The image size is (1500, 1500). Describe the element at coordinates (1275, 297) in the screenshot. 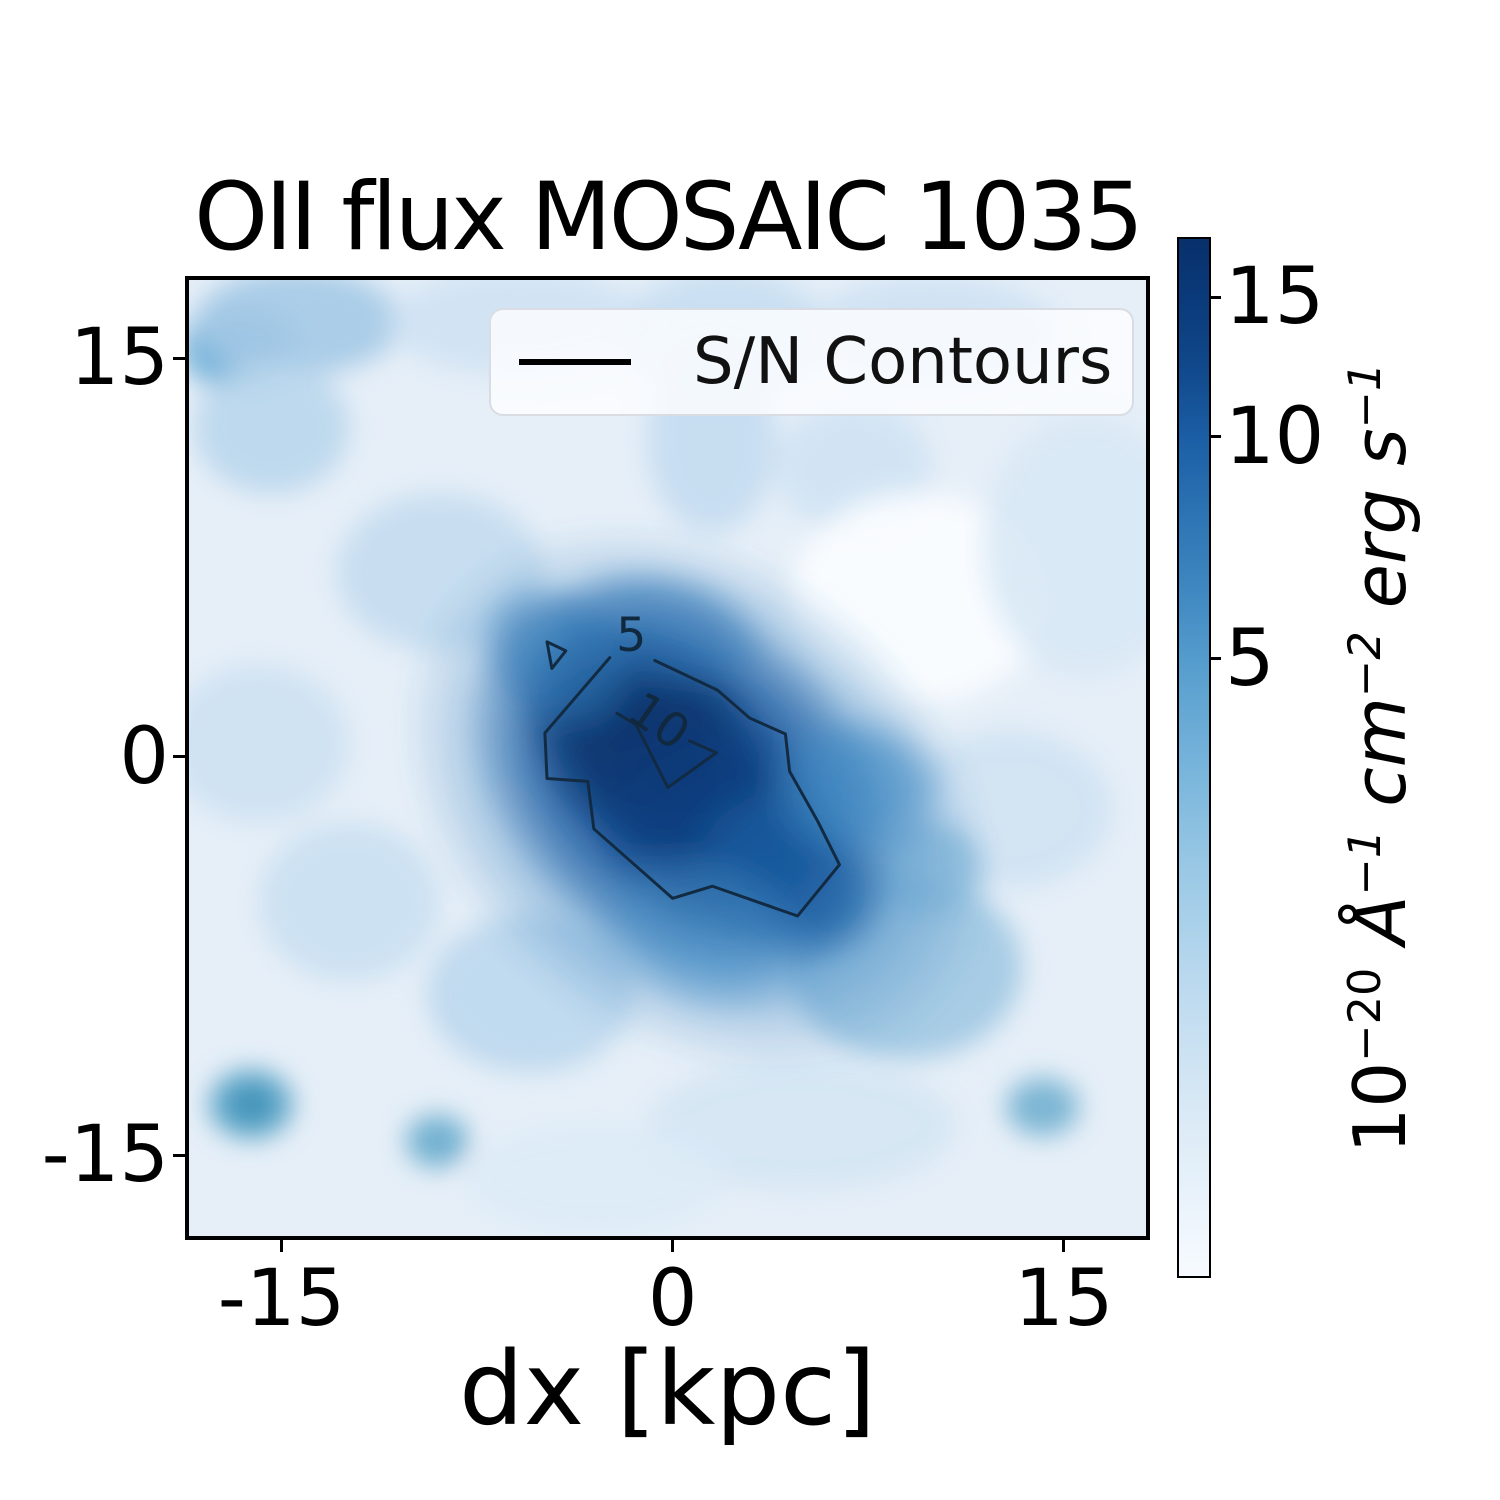

I see `colorbar-tick-label: 15` at that location.